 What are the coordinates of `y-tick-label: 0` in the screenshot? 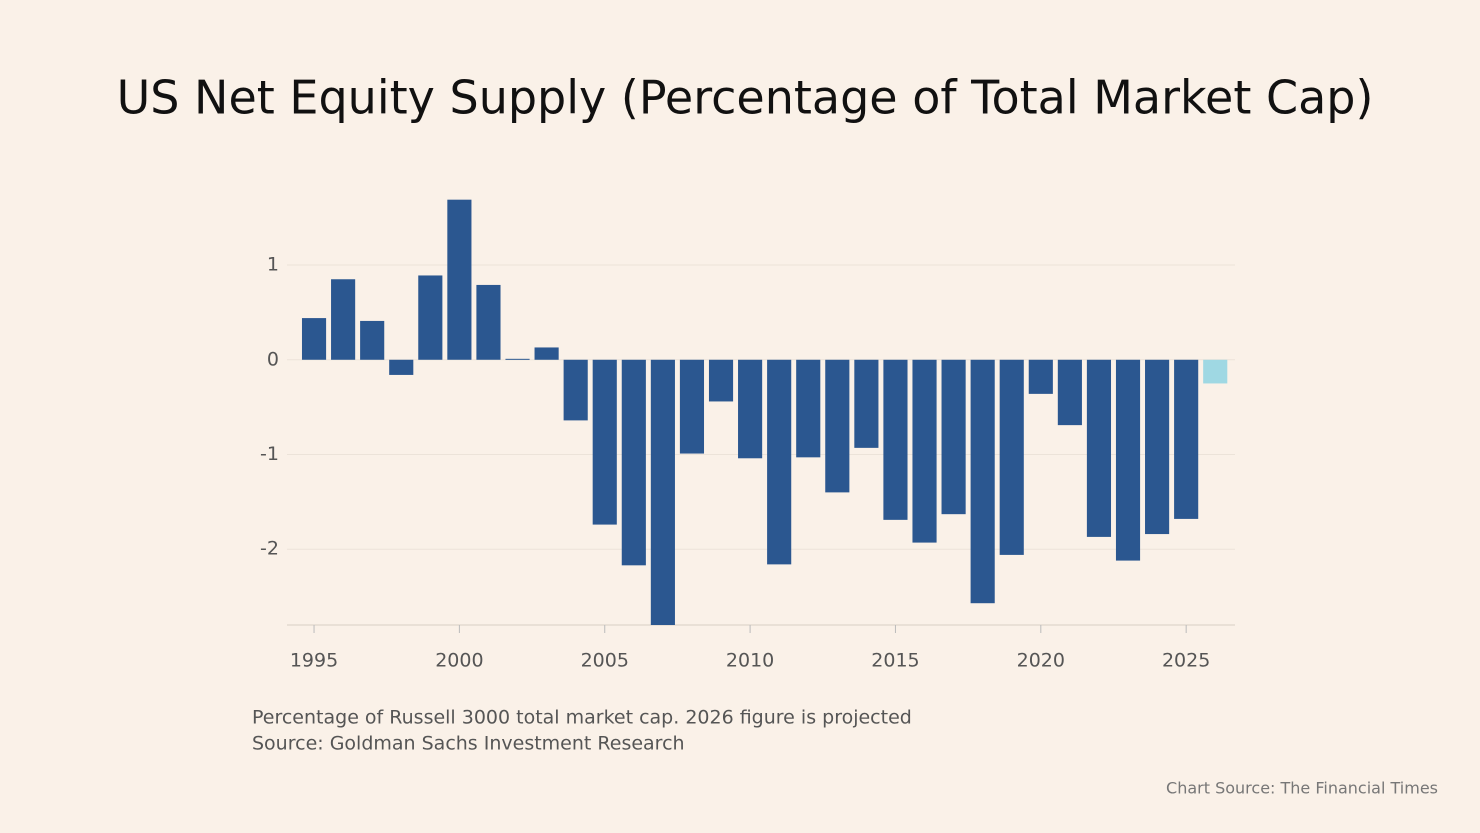 It's located at (273, 359).